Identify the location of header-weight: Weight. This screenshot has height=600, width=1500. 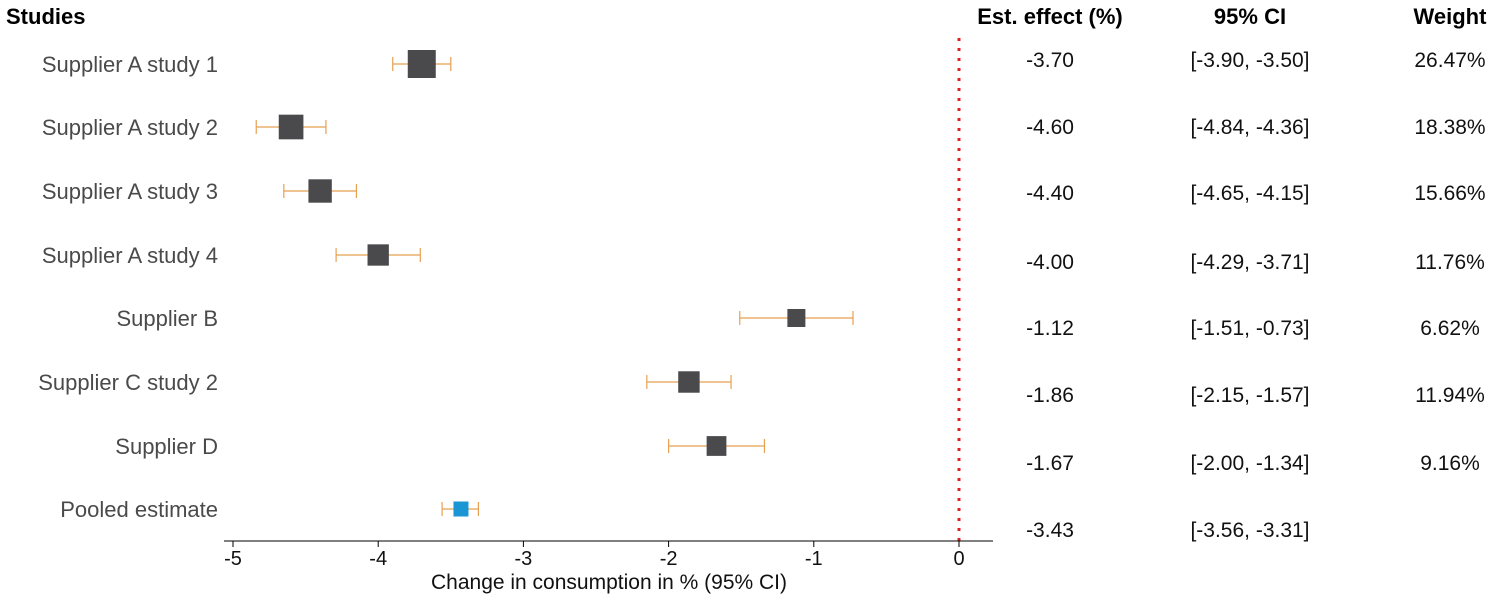
(1451, 16).